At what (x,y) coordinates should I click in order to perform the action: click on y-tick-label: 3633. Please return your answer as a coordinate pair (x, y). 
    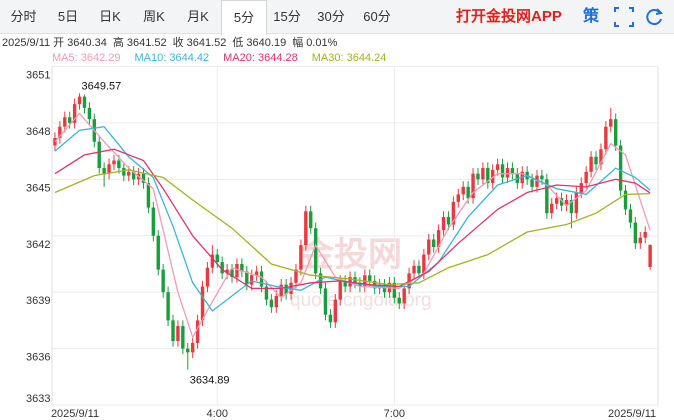
    Looking at the image, I should click on (38, 399).